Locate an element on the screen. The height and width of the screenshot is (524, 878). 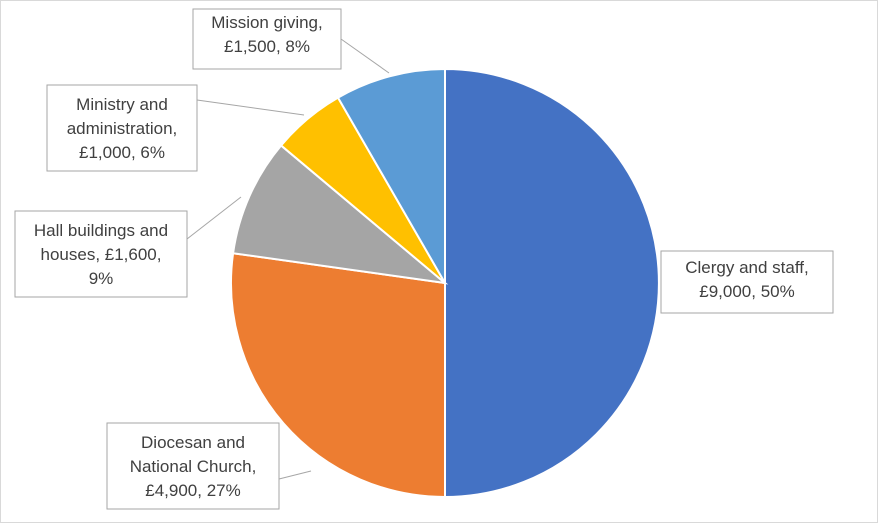
data-label-mission-giving: Mission giving, £1,500, 8% is located at coordinates (267, 39).